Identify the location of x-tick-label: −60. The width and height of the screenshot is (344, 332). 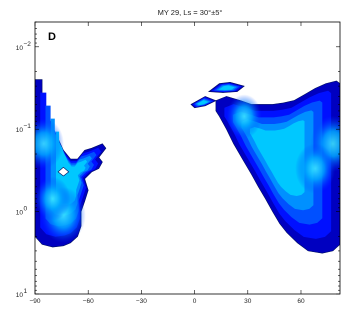
(88, 301).